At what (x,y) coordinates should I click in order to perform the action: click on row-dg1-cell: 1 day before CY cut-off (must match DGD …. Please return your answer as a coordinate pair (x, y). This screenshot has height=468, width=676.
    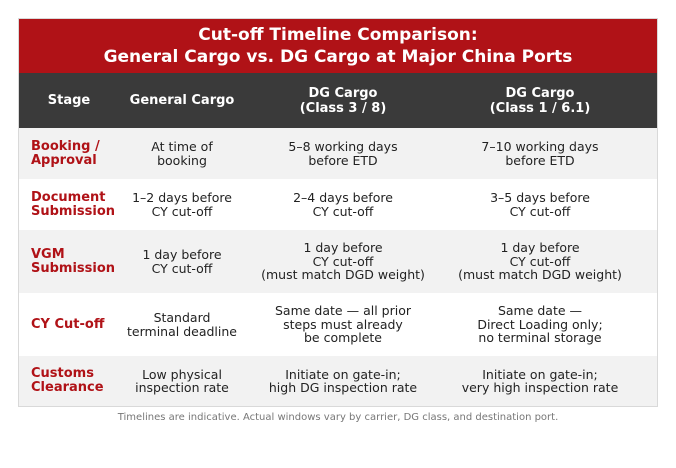
    Looking at the image, I should click on (343, 261).